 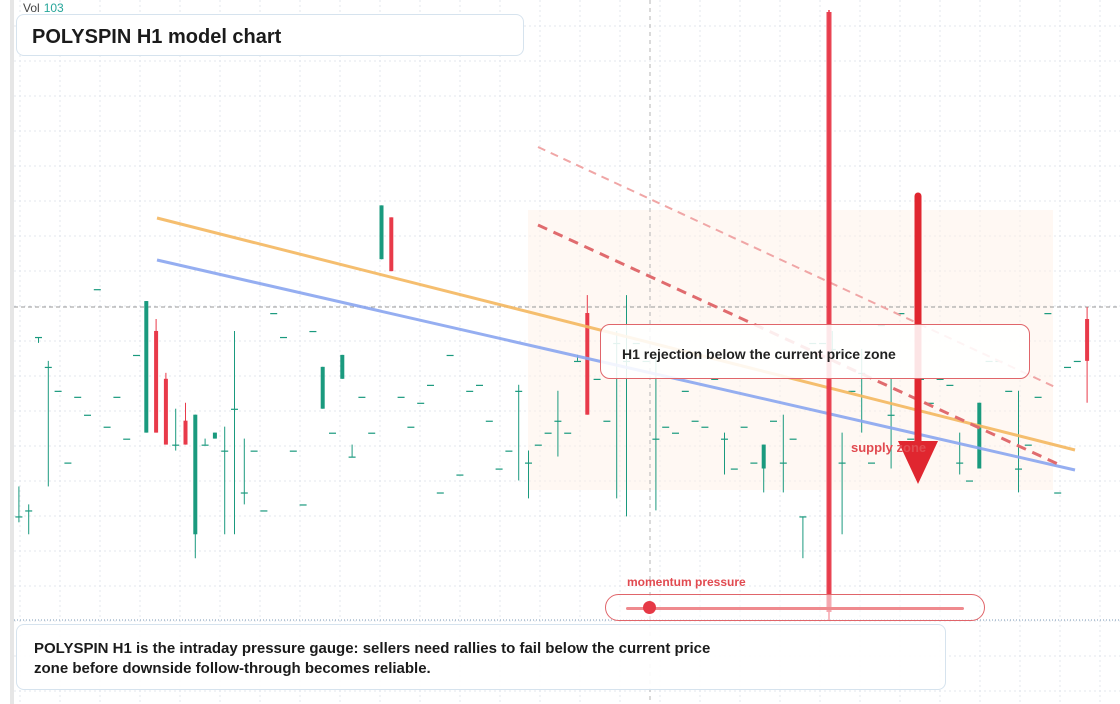 What do you see at coordinates (889, 447) in the screenshot?
I see `supply-zone-label: supply zone` at bounding box center [889, 447].